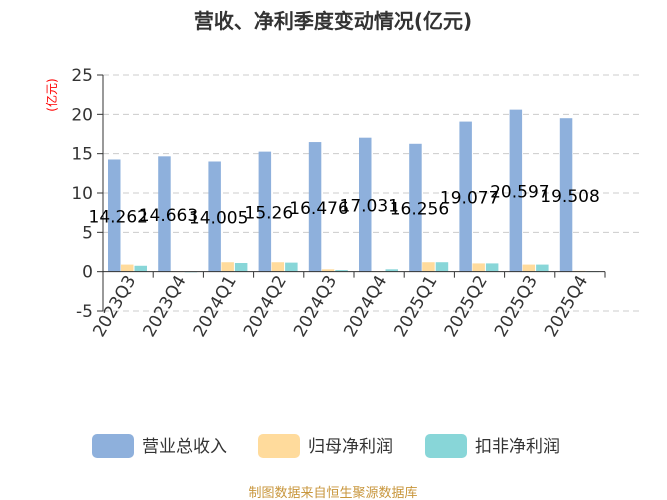 This screenshot has height=500, width=667. I want to click on bar-0-2024Q4, so click(365, 204).